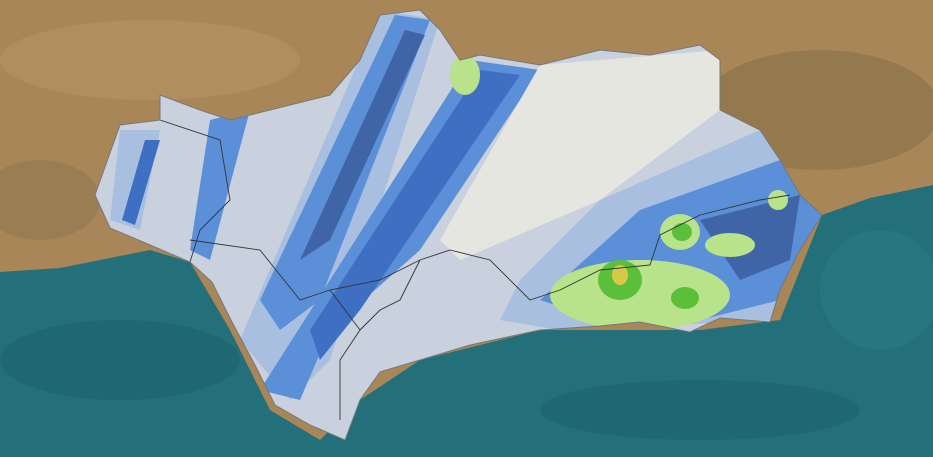 This screenshot has height=457, width=933. I want to click on precip-yellow, so click(620, 275).